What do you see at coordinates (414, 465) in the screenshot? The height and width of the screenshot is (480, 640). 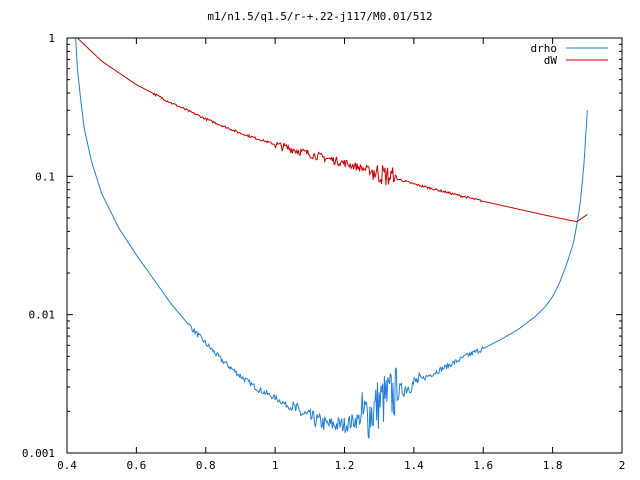 I see `x-tick-label: 1.4` at bounding box center [414, 465].